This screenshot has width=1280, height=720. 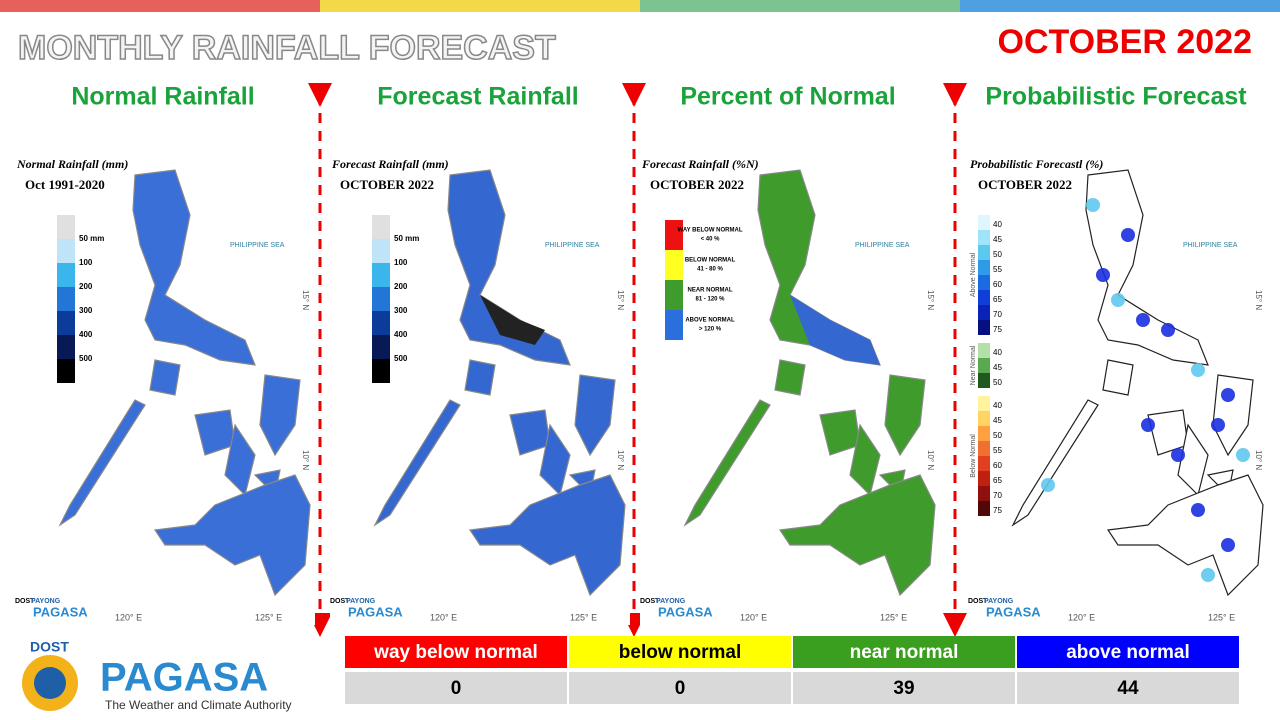 What do you see at coordinates (1025, 184) in the screenshot?
I see `map-subtitle: OCTOBER 2022` at bounding box center [1025, 184].